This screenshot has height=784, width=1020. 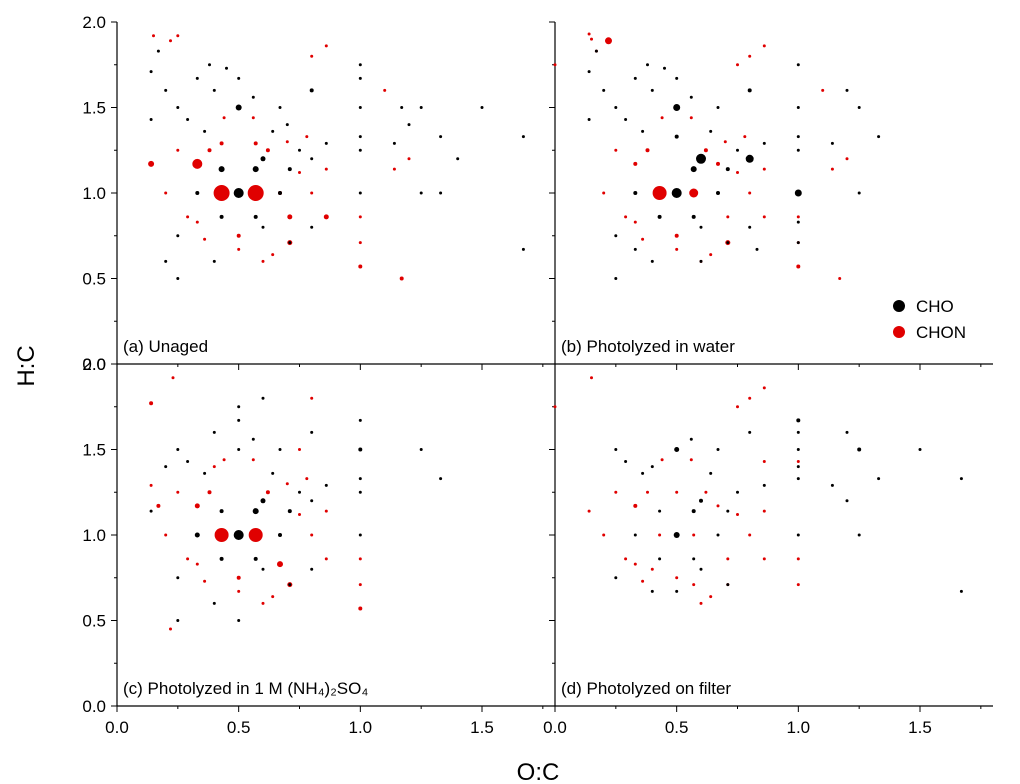 I want to click on panel-a-y-tick-label: 0.0, so click(x=94, y=364).